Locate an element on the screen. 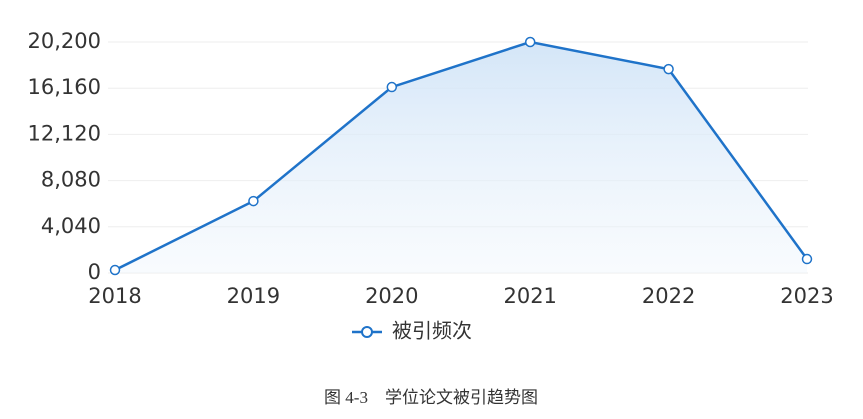  x-tick-label: 2021 is located at coordinates (529, 296).